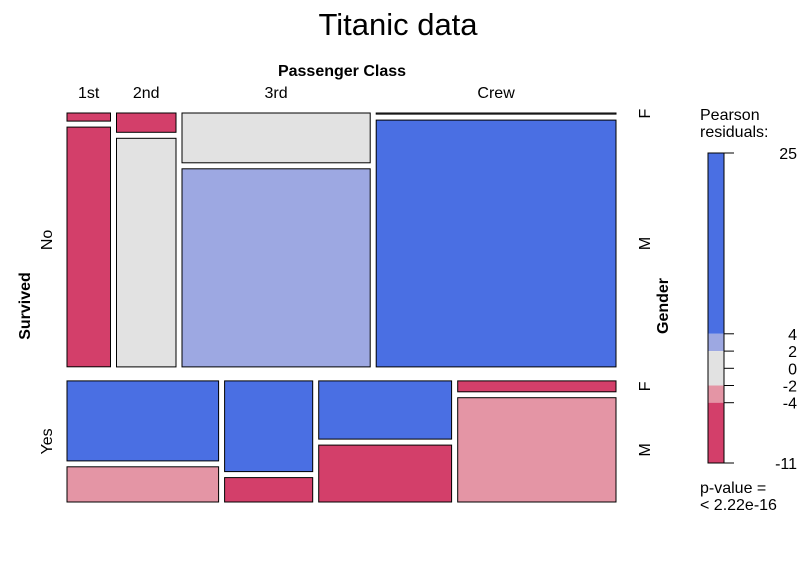  I want to click on y-level-label-yes: Yes, so click(47, 441).